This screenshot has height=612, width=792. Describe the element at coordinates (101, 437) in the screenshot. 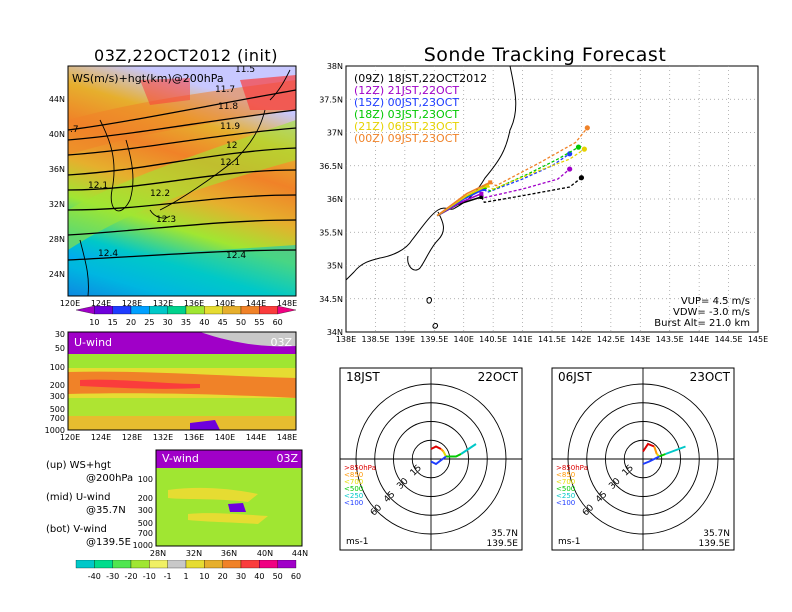

I see `svg-text: 124E` at that location.